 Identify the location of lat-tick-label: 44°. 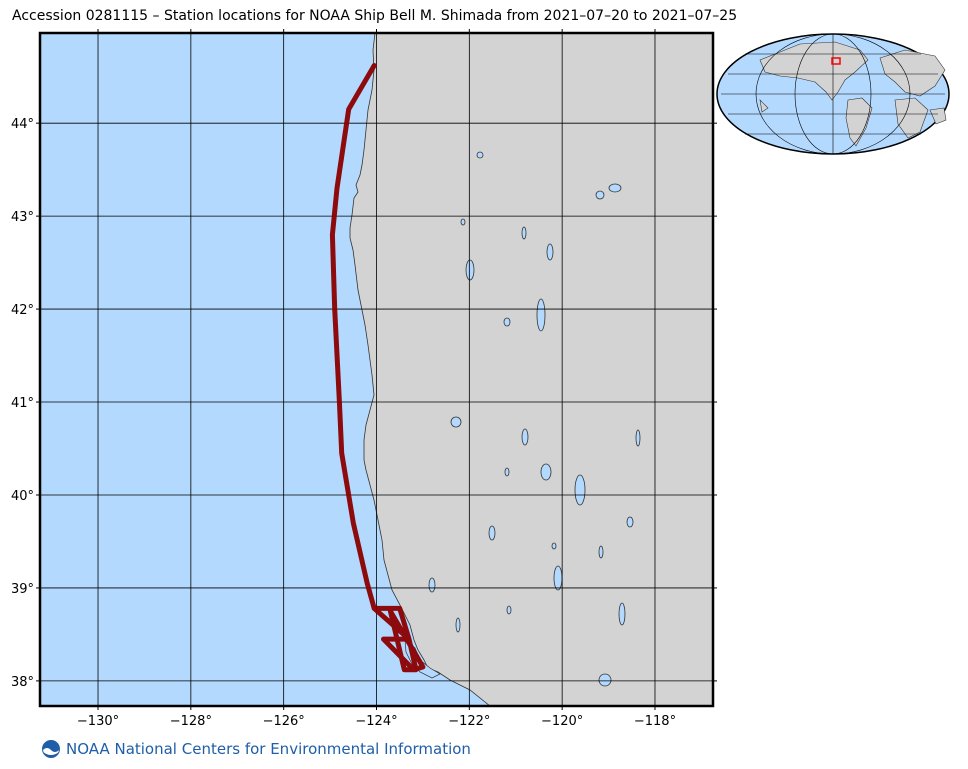
(22, 124).